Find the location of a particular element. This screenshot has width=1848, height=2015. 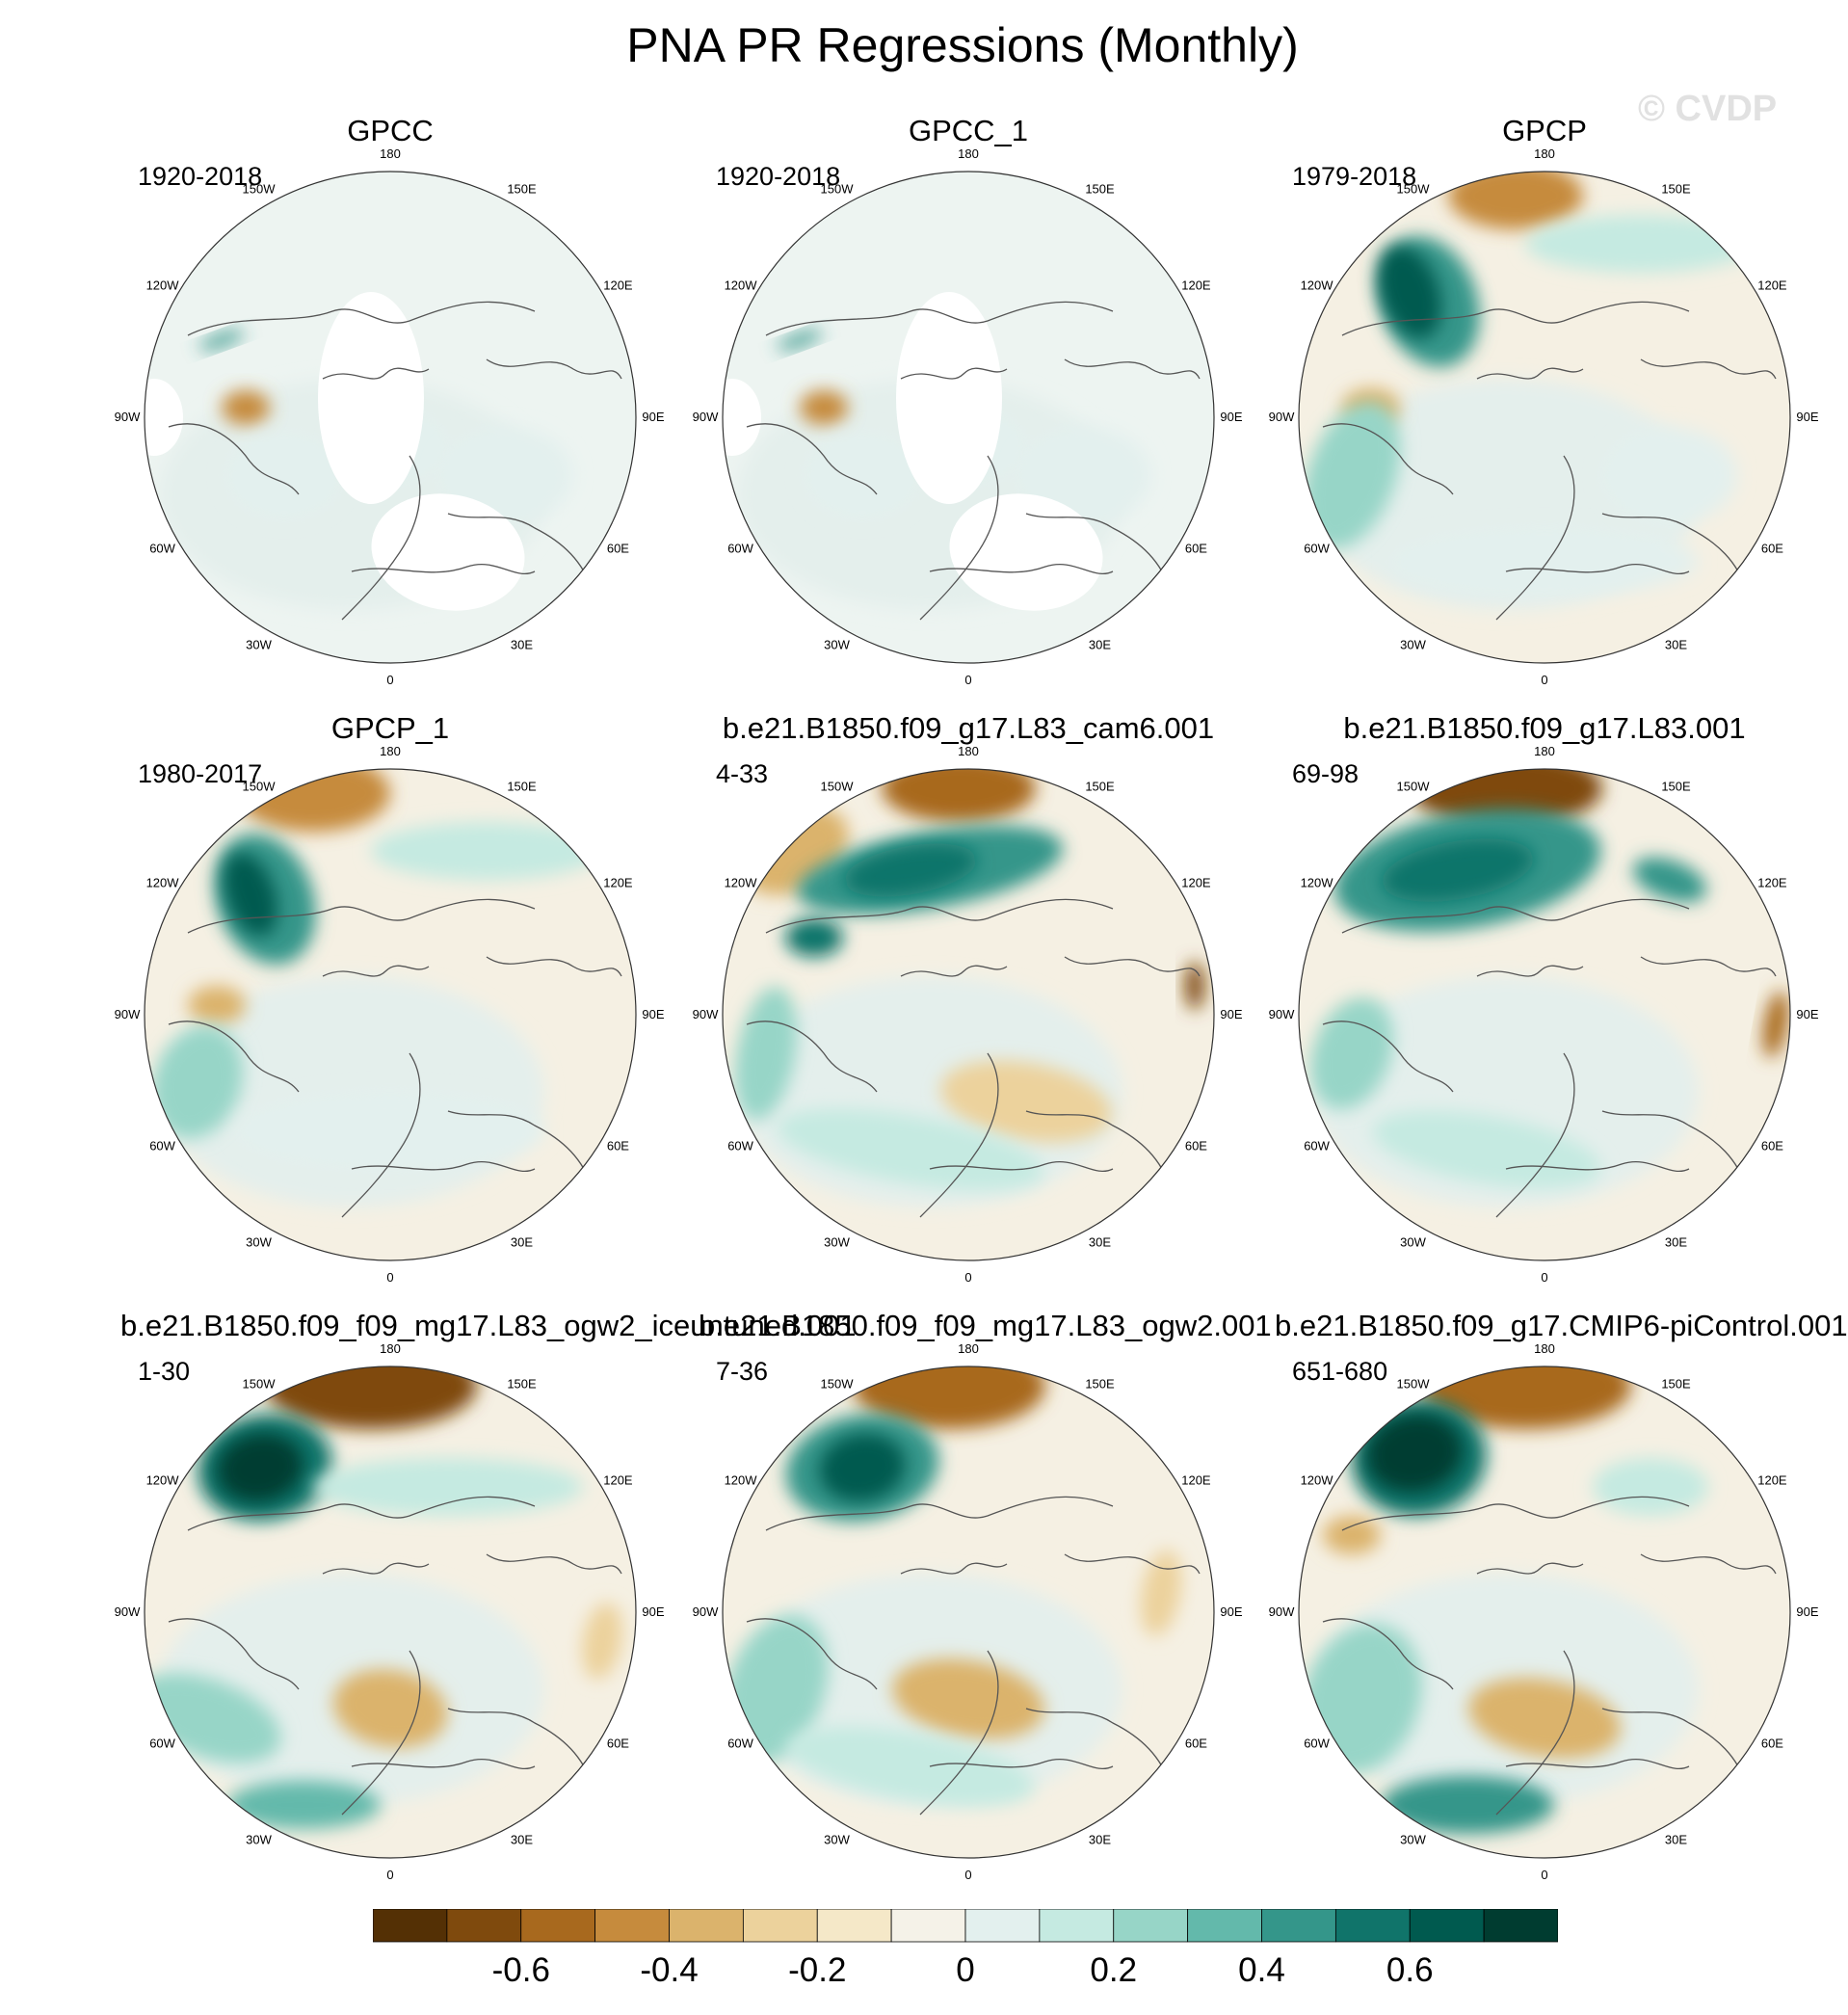

panel-period: 1920-2018 is located at coordinates (778, 176).